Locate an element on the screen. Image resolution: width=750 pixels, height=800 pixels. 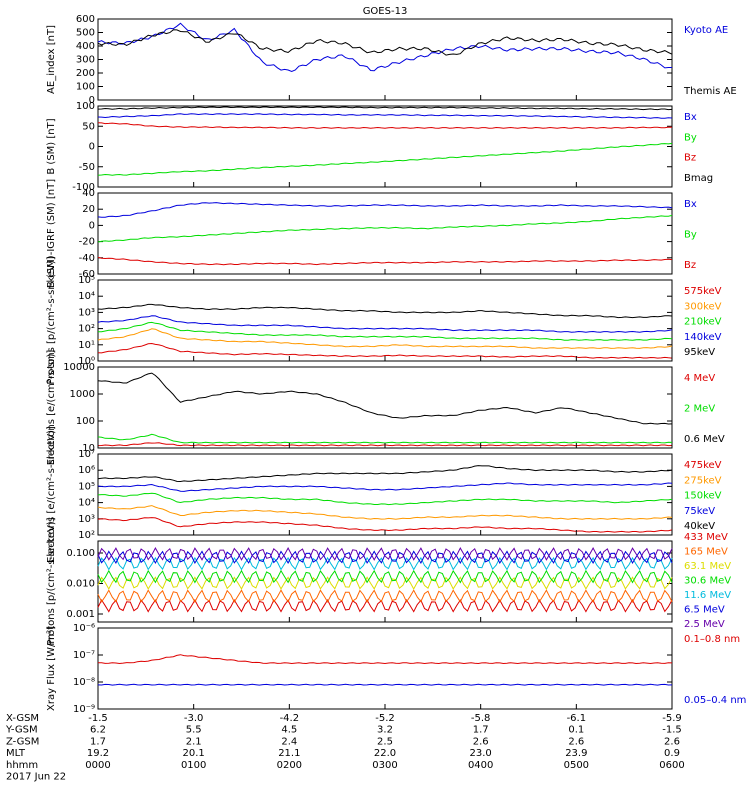
x-row-value: 0500 is located at coordinates (576, 765).